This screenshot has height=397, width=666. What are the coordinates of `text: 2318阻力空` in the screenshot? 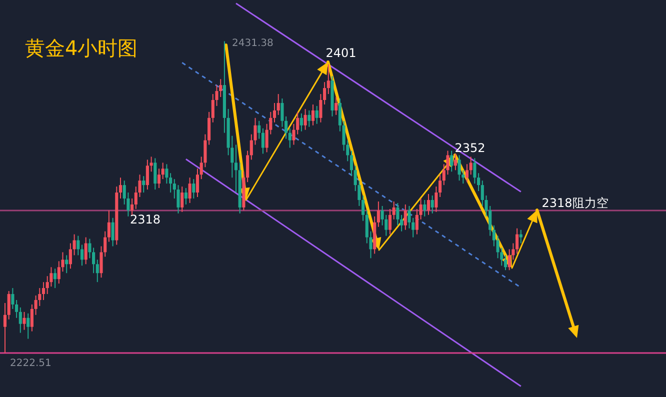 It's located at (575, 203).